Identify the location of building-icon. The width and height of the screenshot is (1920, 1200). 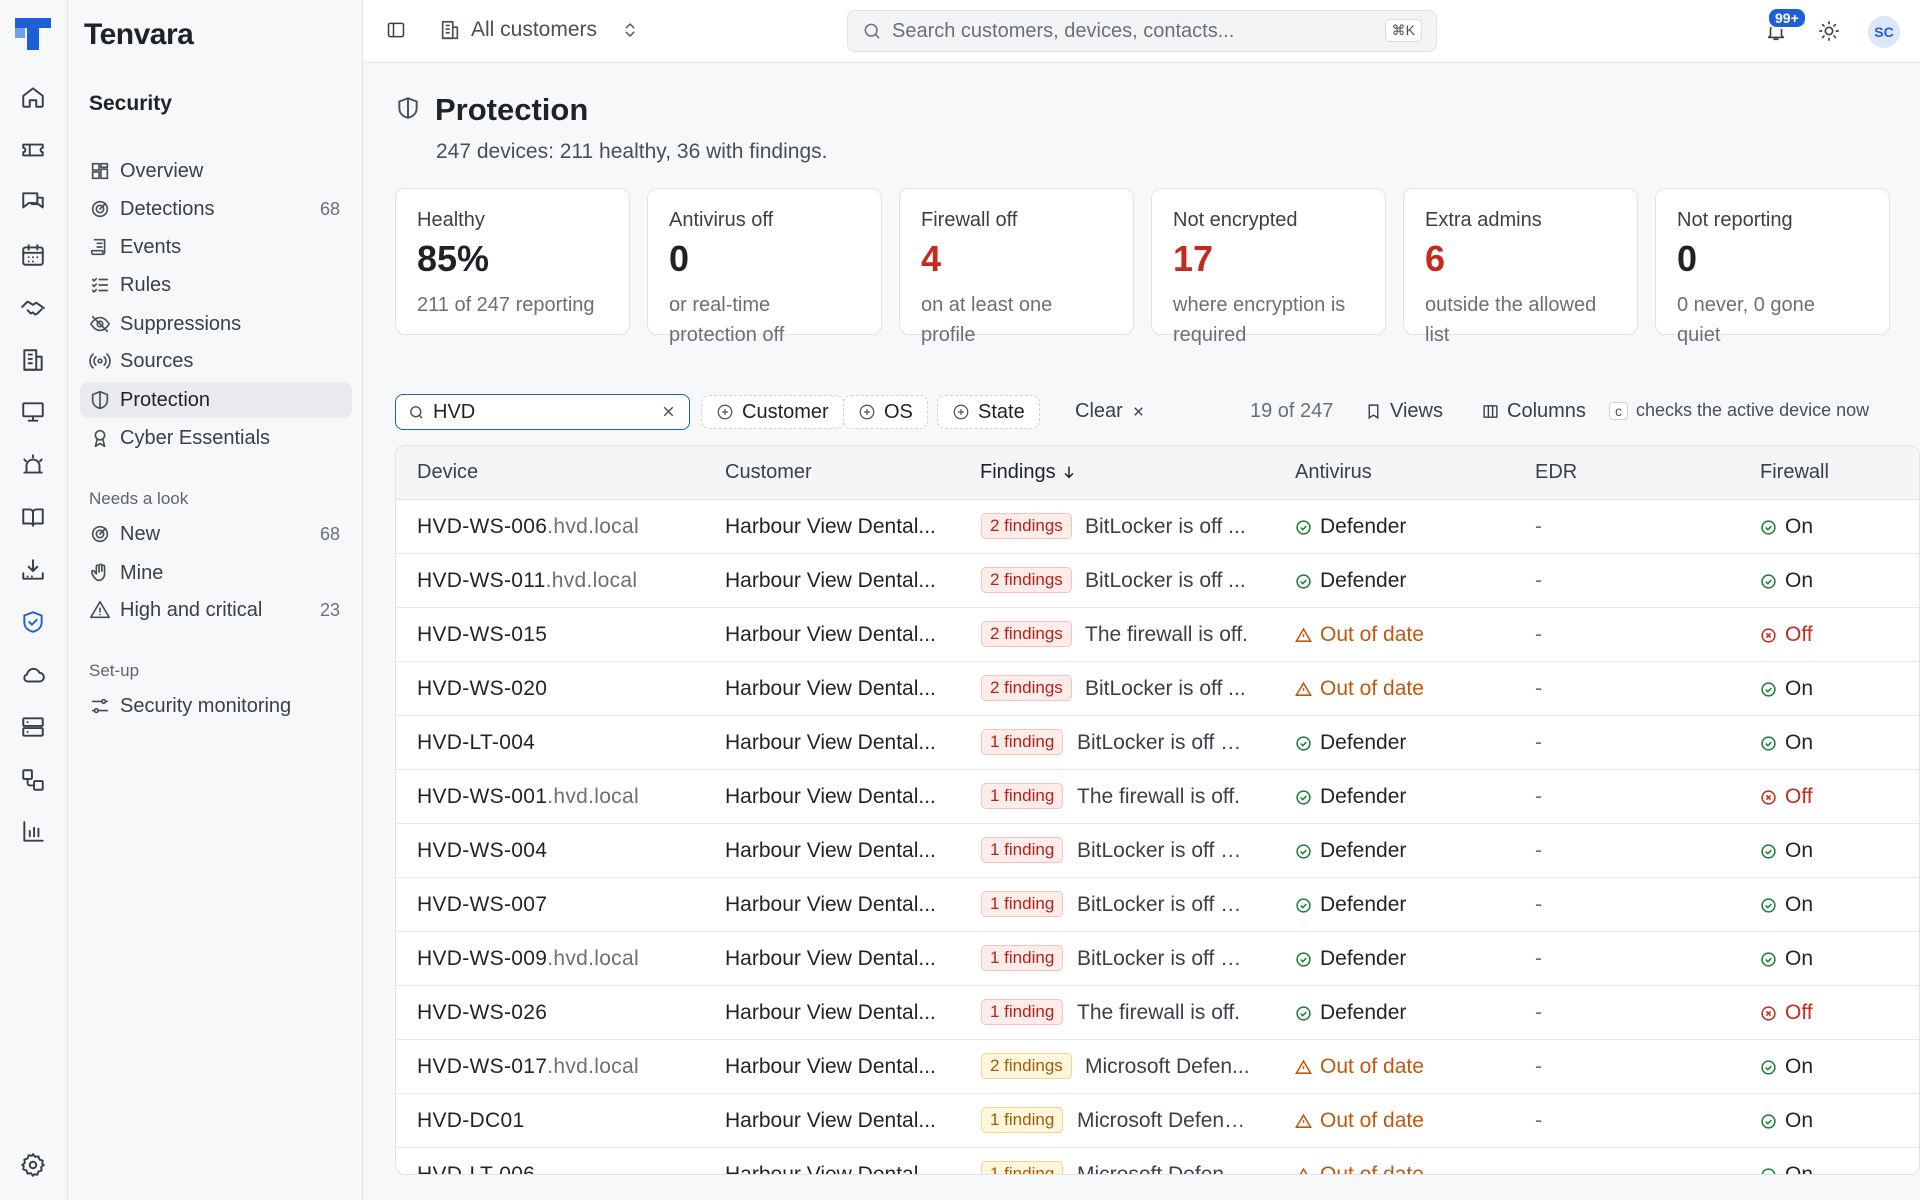
(33, 360).